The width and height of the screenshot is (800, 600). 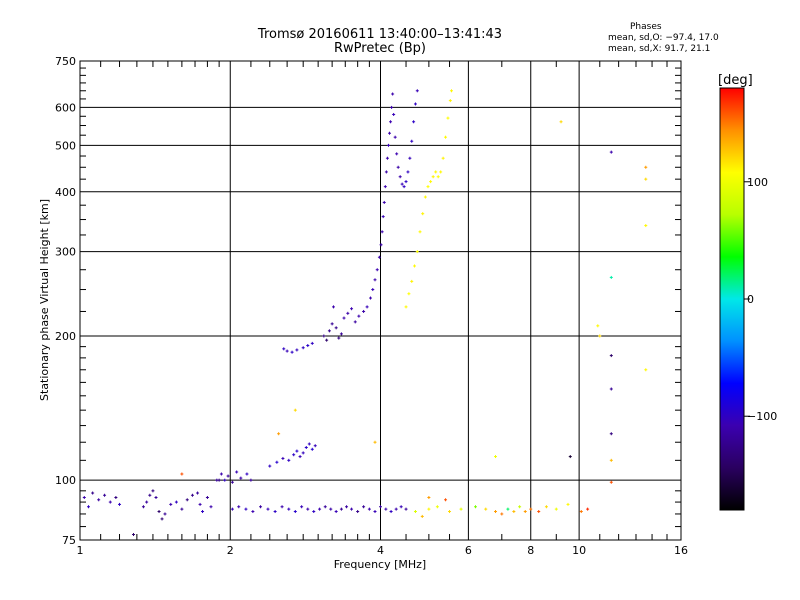 I want to click on colorbar-gradient, so click(x=732, y=299).